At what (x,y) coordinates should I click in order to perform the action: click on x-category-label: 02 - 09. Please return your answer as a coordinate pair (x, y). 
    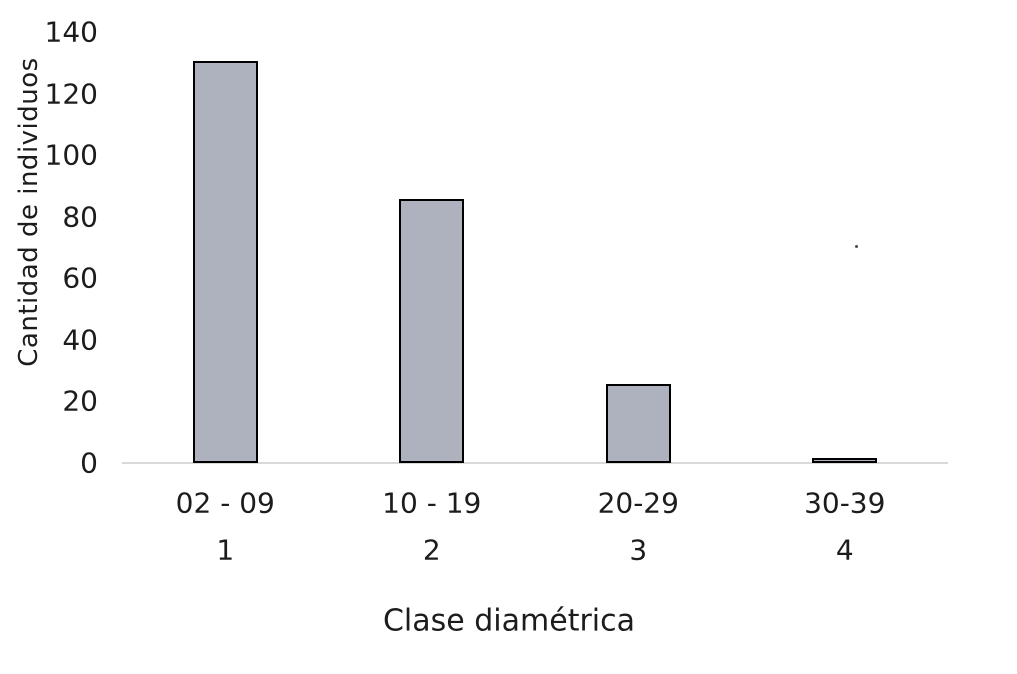
    Looking at the image, I should click on (225, 503).